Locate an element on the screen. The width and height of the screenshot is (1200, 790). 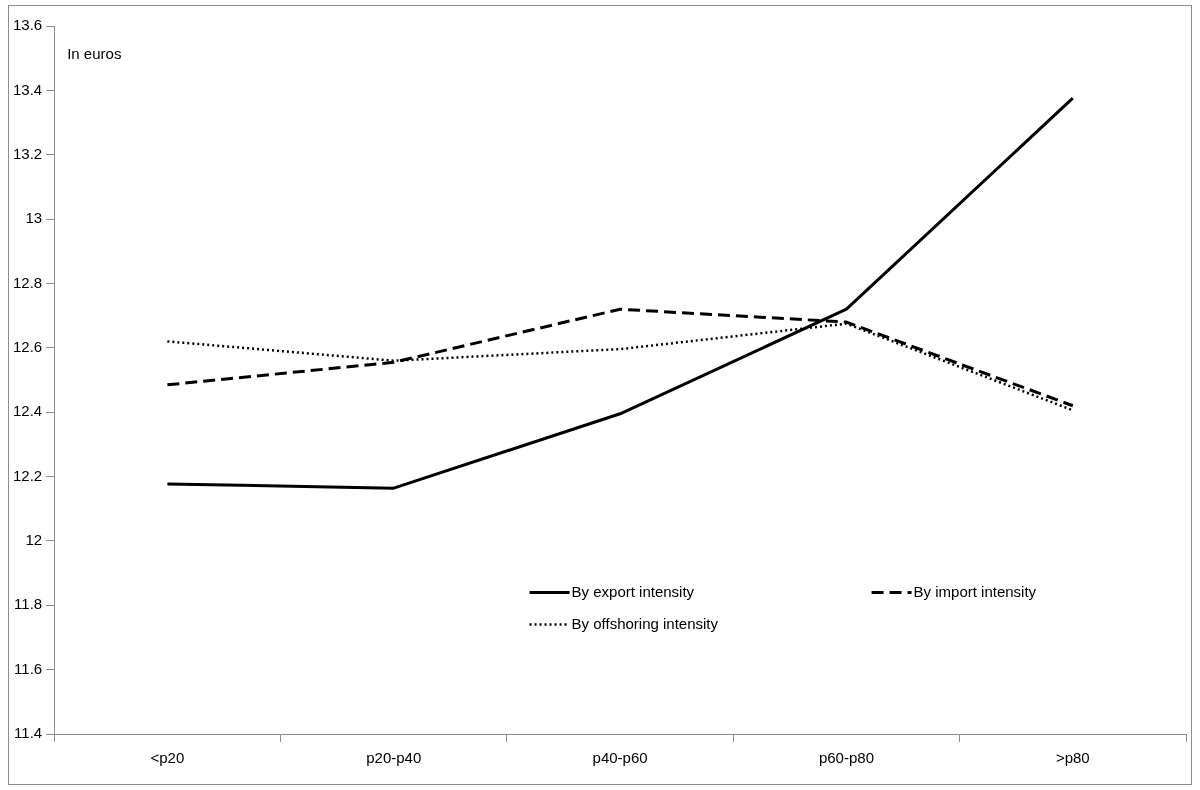
y-tick-label: 13.2 is located at coordinates (27, 153).